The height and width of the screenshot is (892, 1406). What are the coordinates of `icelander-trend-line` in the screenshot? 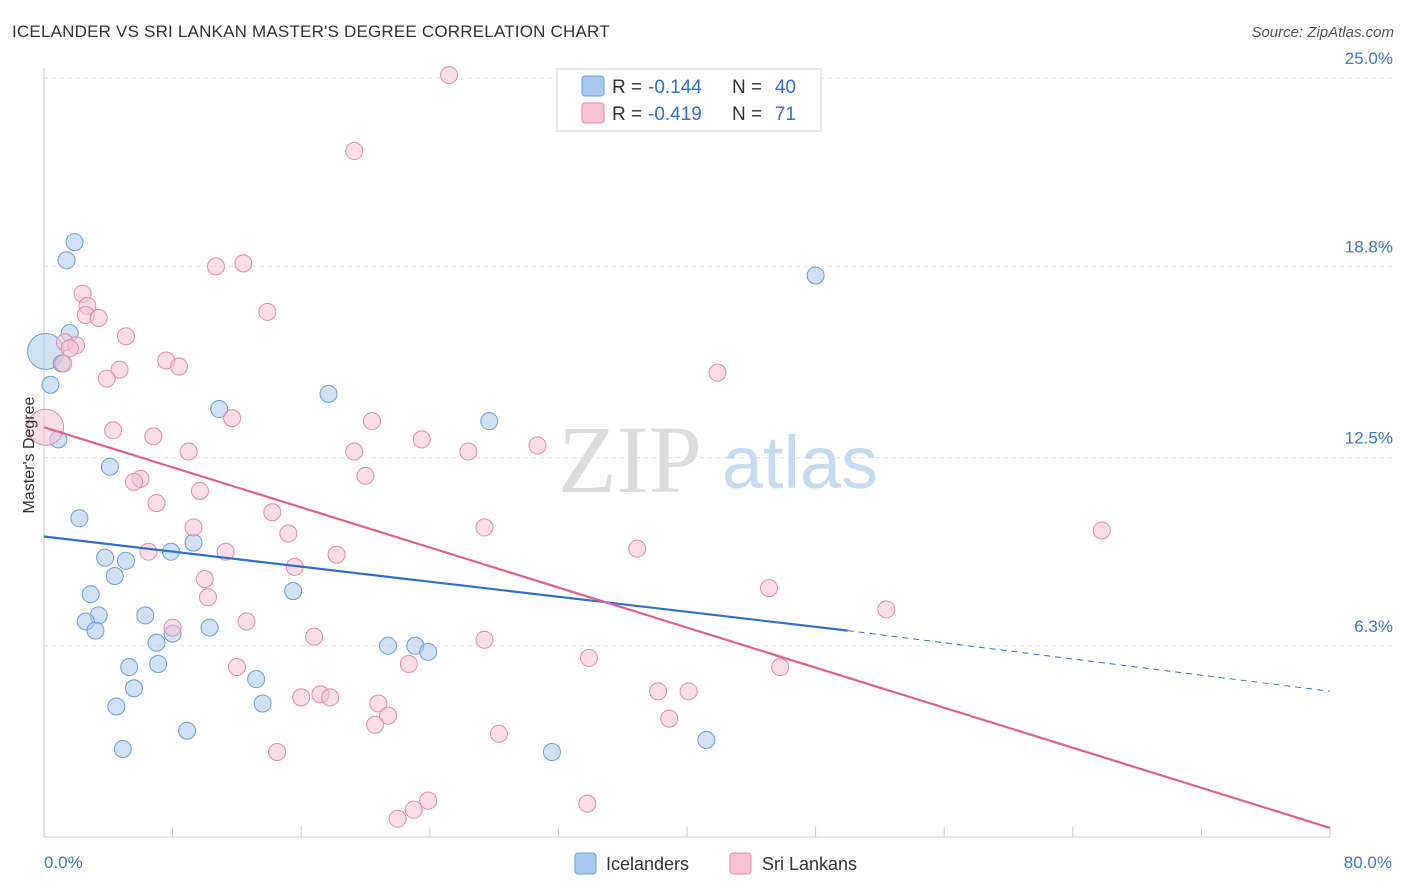 It's located at (445, 583).